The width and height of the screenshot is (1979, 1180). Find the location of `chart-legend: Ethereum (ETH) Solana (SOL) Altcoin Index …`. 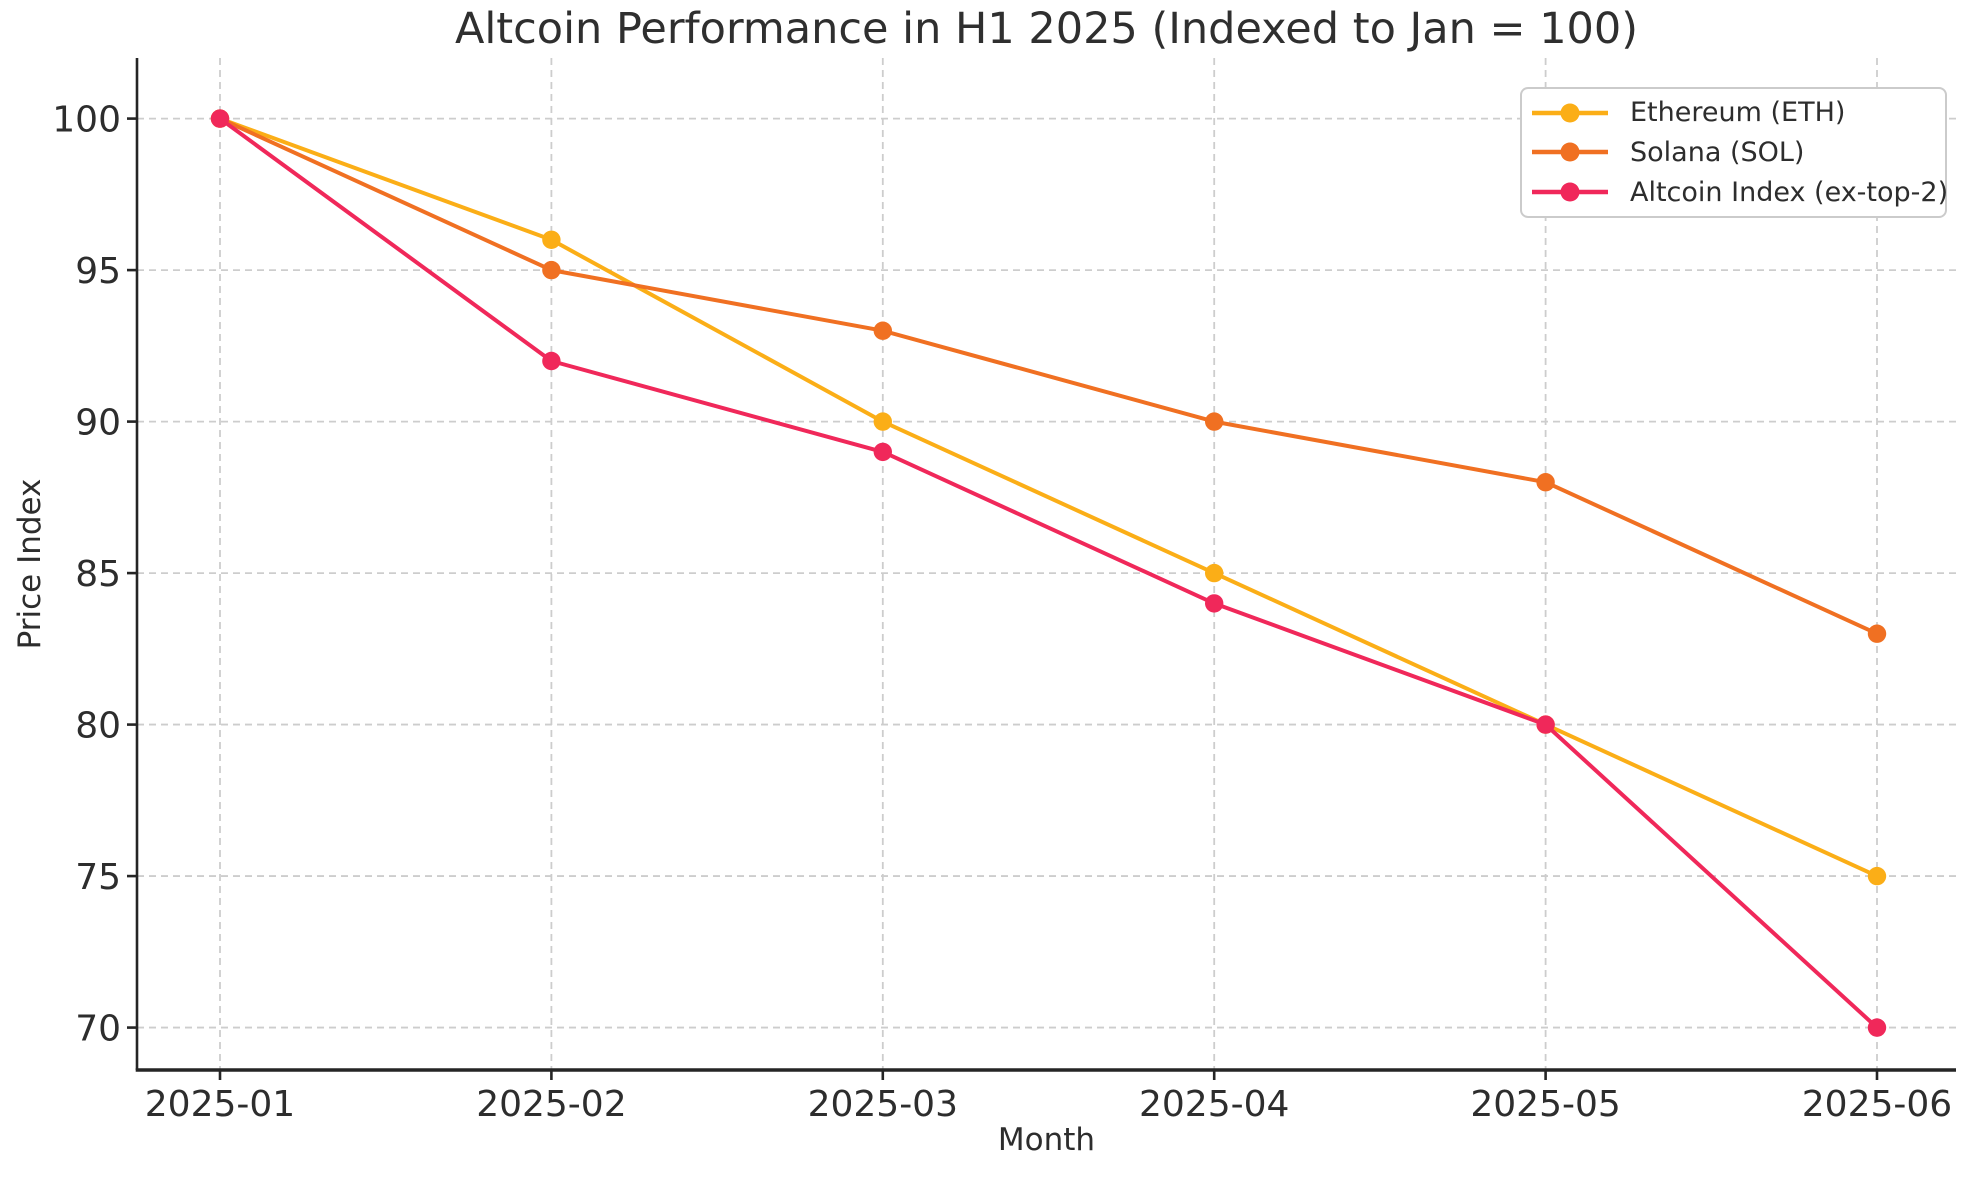

chart-legend: Ethereum (ETH) Solana (SOL) Altcoin Index … is located at coordinates (1734, 152).